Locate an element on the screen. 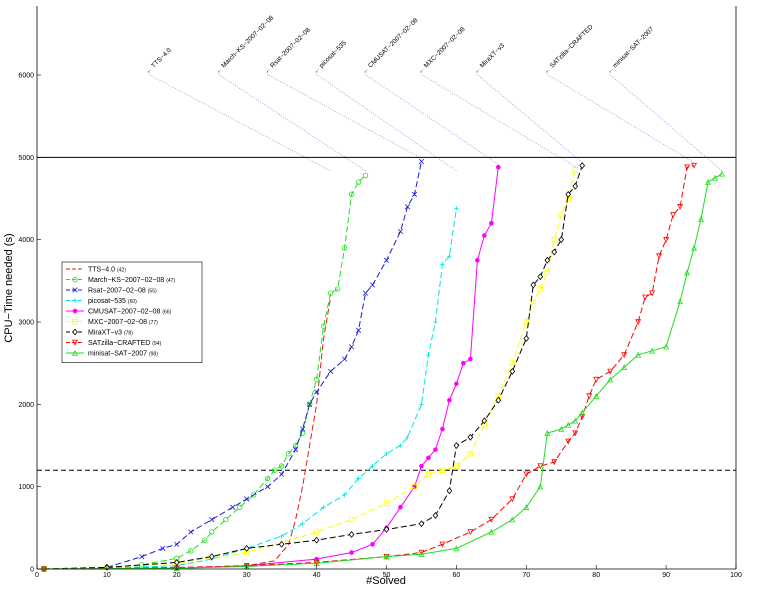 The width and height of the screenshot is (784, 590). x-axis-title: #Solved is located at coordinates (386, 581).